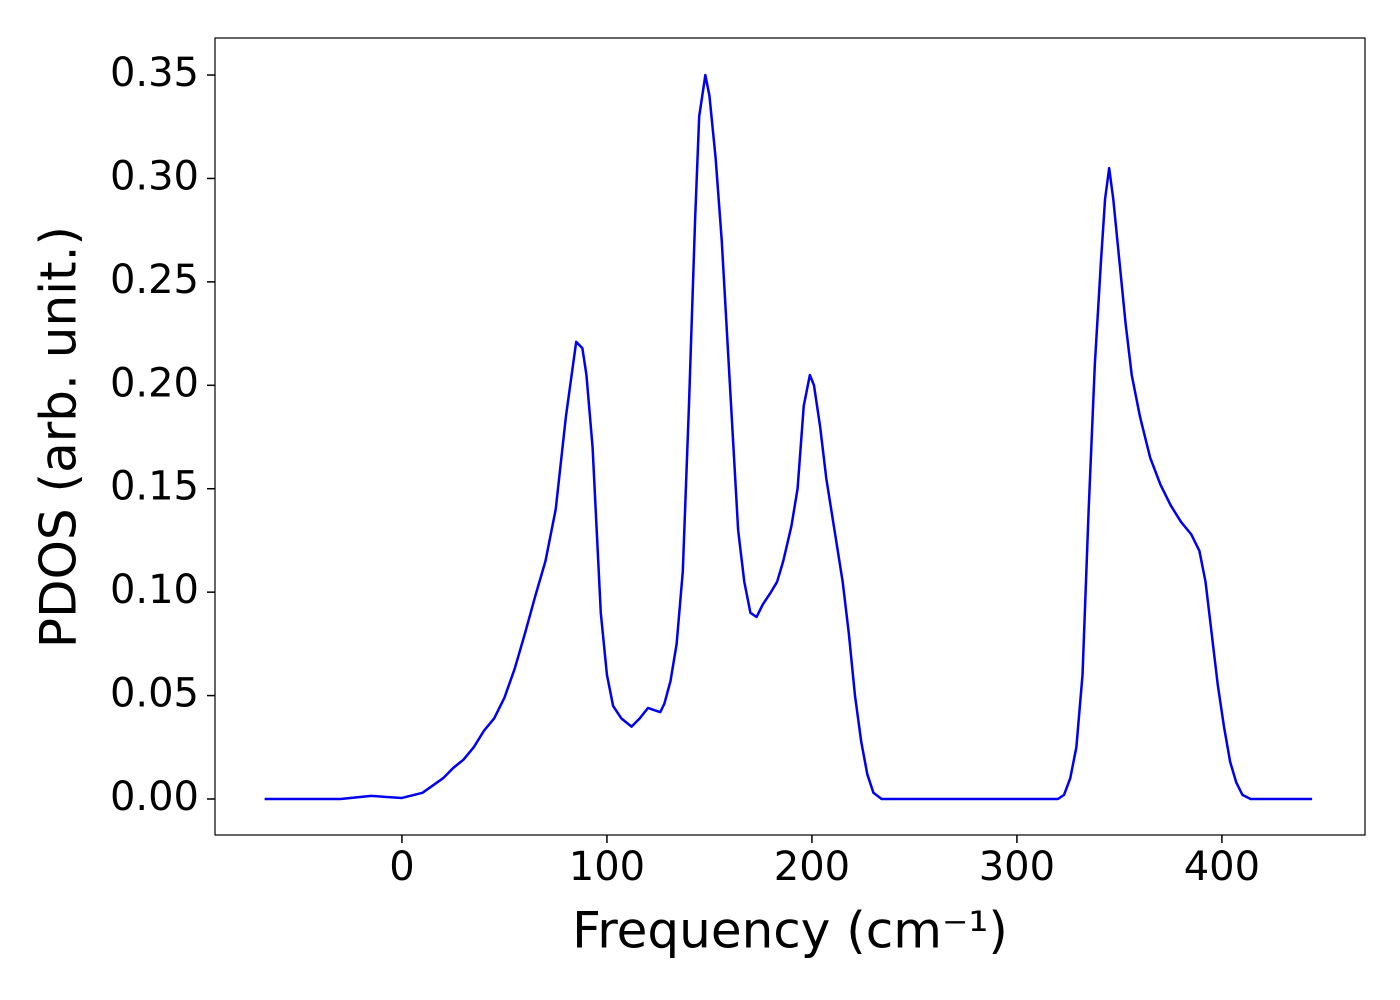 This screenshot has height=1000, width=1400. I want to click on x-axis-label: Frequency (cm⁻¹), so click(790, 931).